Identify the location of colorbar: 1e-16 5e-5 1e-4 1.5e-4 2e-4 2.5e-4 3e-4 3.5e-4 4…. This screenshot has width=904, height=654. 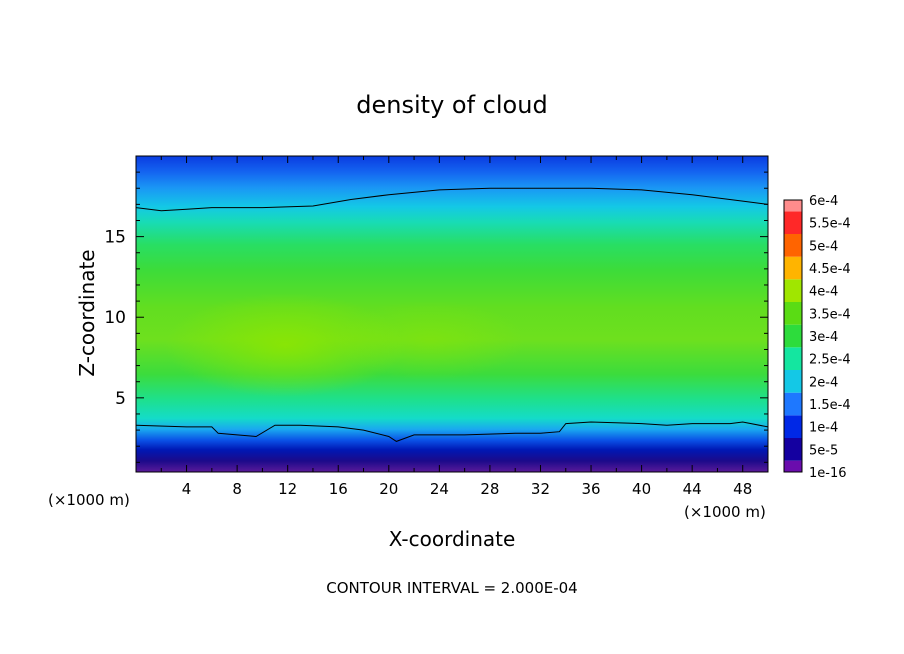
(817, 337).